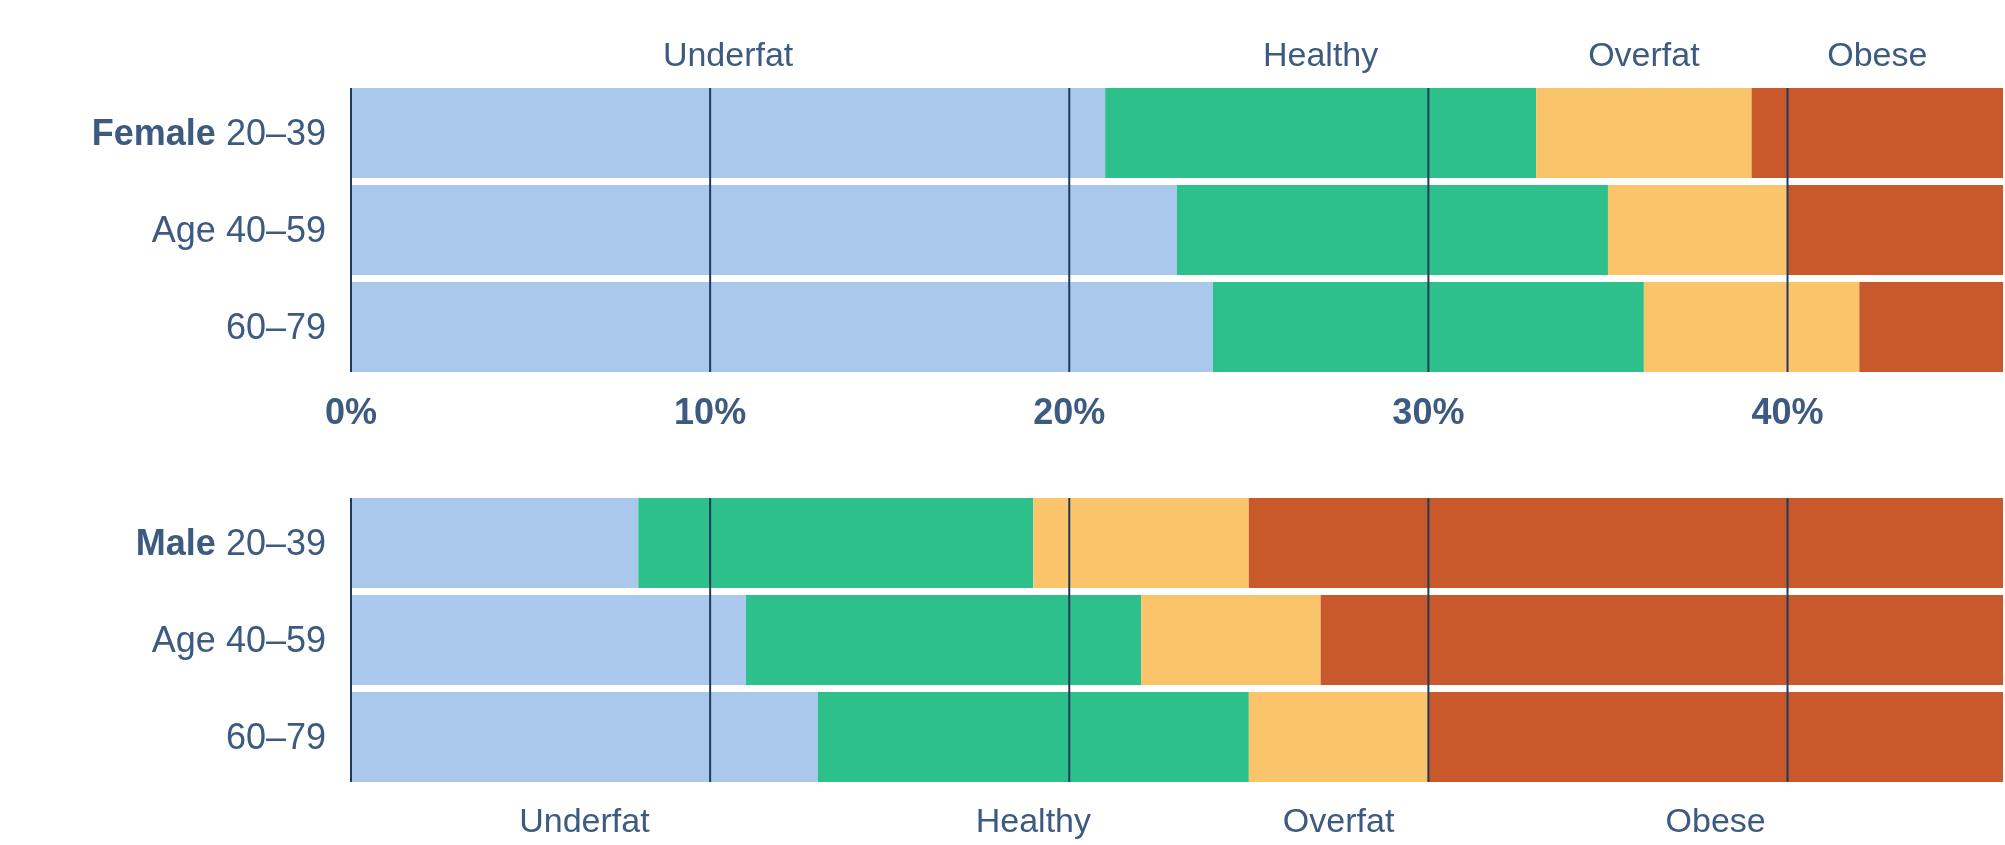 The image size is (2005, 845). Describe the element at coordinates (230, 542) in the screenshot. I see `y-tick-label: Male 20–39` at that location.